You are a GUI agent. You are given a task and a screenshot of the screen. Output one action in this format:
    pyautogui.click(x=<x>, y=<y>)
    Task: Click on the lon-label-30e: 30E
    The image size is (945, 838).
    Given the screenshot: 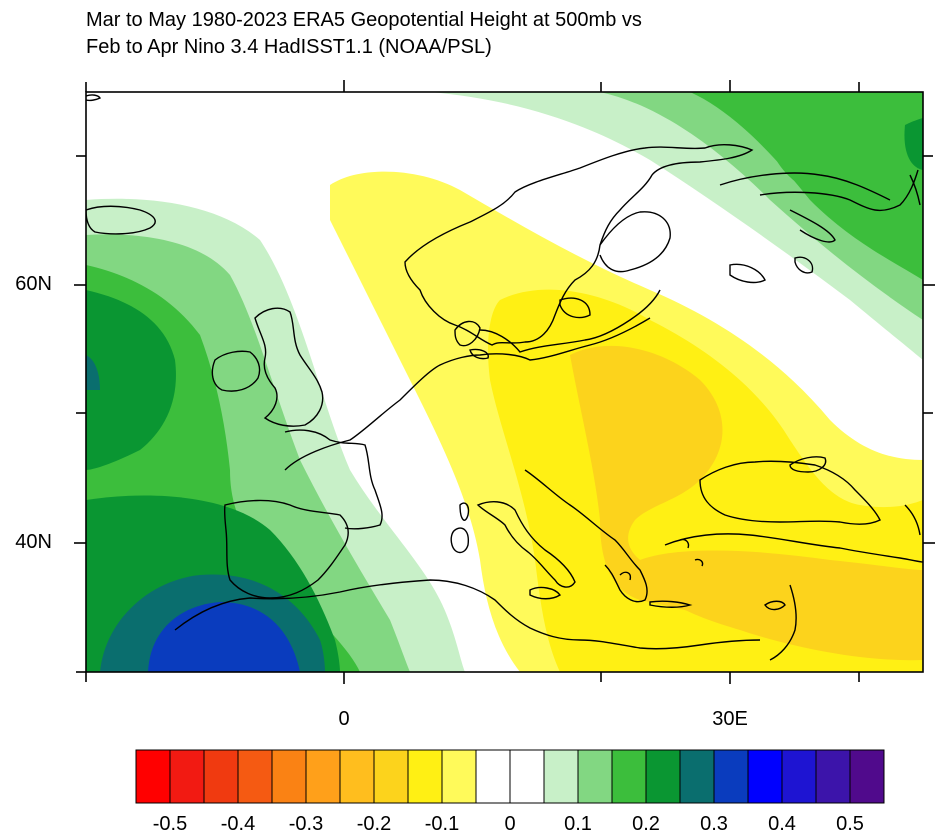 What is the action you would take?
    pyautogui.click(x=730, y=719)
    